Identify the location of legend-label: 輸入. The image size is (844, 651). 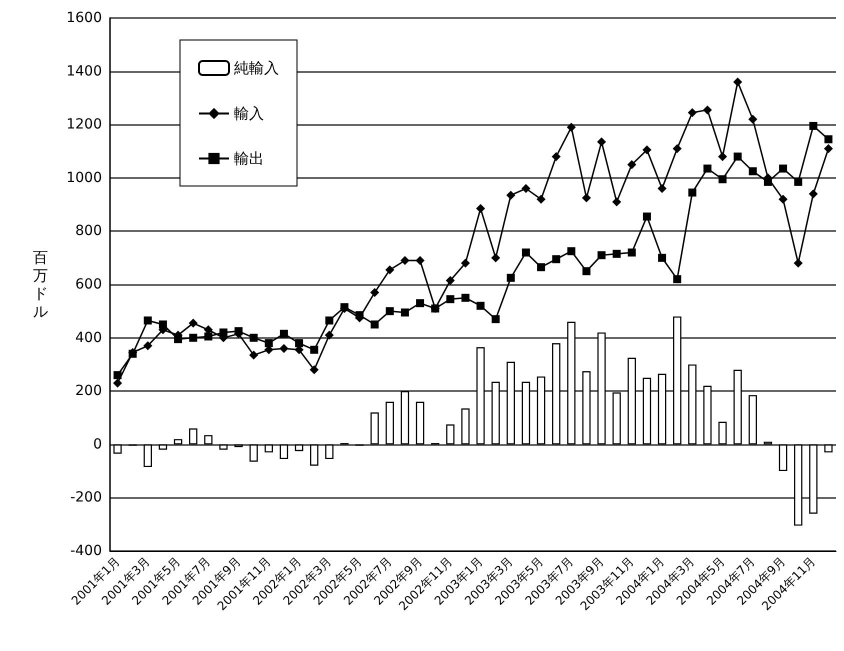
(249, 113).